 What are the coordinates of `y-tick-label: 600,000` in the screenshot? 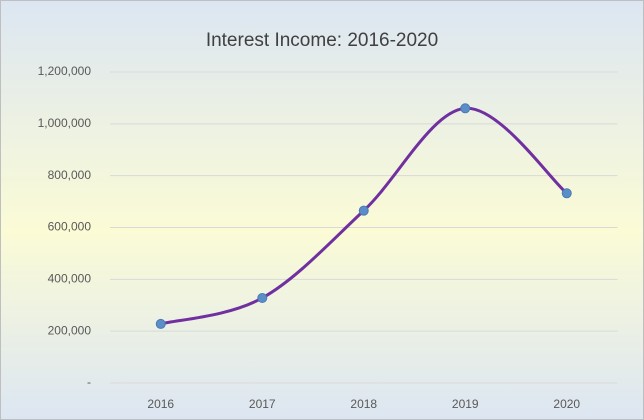 It's located at (70, 227).